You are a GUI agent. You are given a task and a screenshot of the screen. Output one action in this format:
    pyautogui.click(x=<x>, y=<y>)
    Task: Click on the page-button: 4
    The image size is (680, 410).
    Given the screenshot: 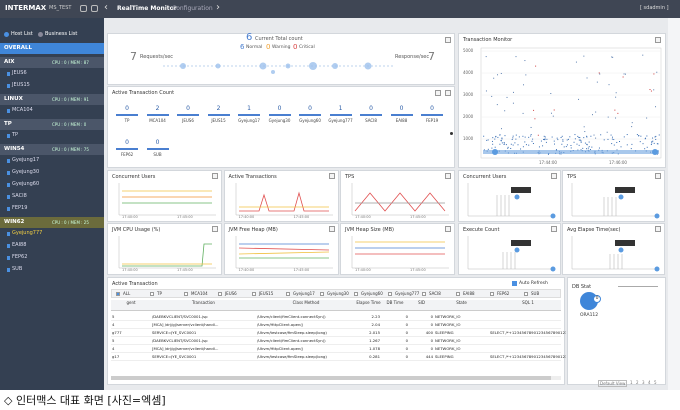 What is the action you would take?
    pyautogui.click(x=649, y=382)
    